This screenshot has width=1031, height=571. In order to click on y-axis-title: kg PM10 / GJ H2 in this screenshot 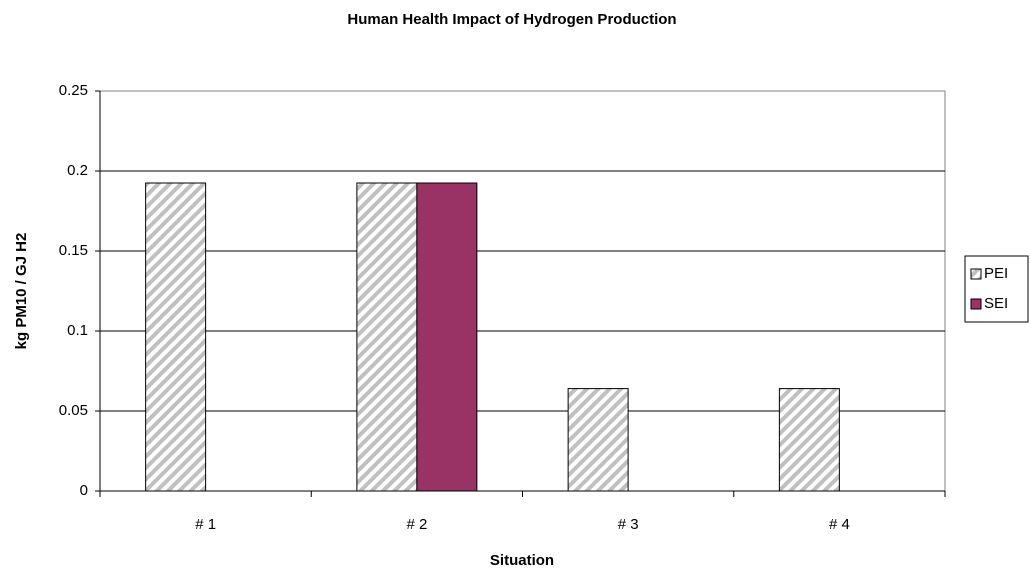, I will do `click(21, 291)`.